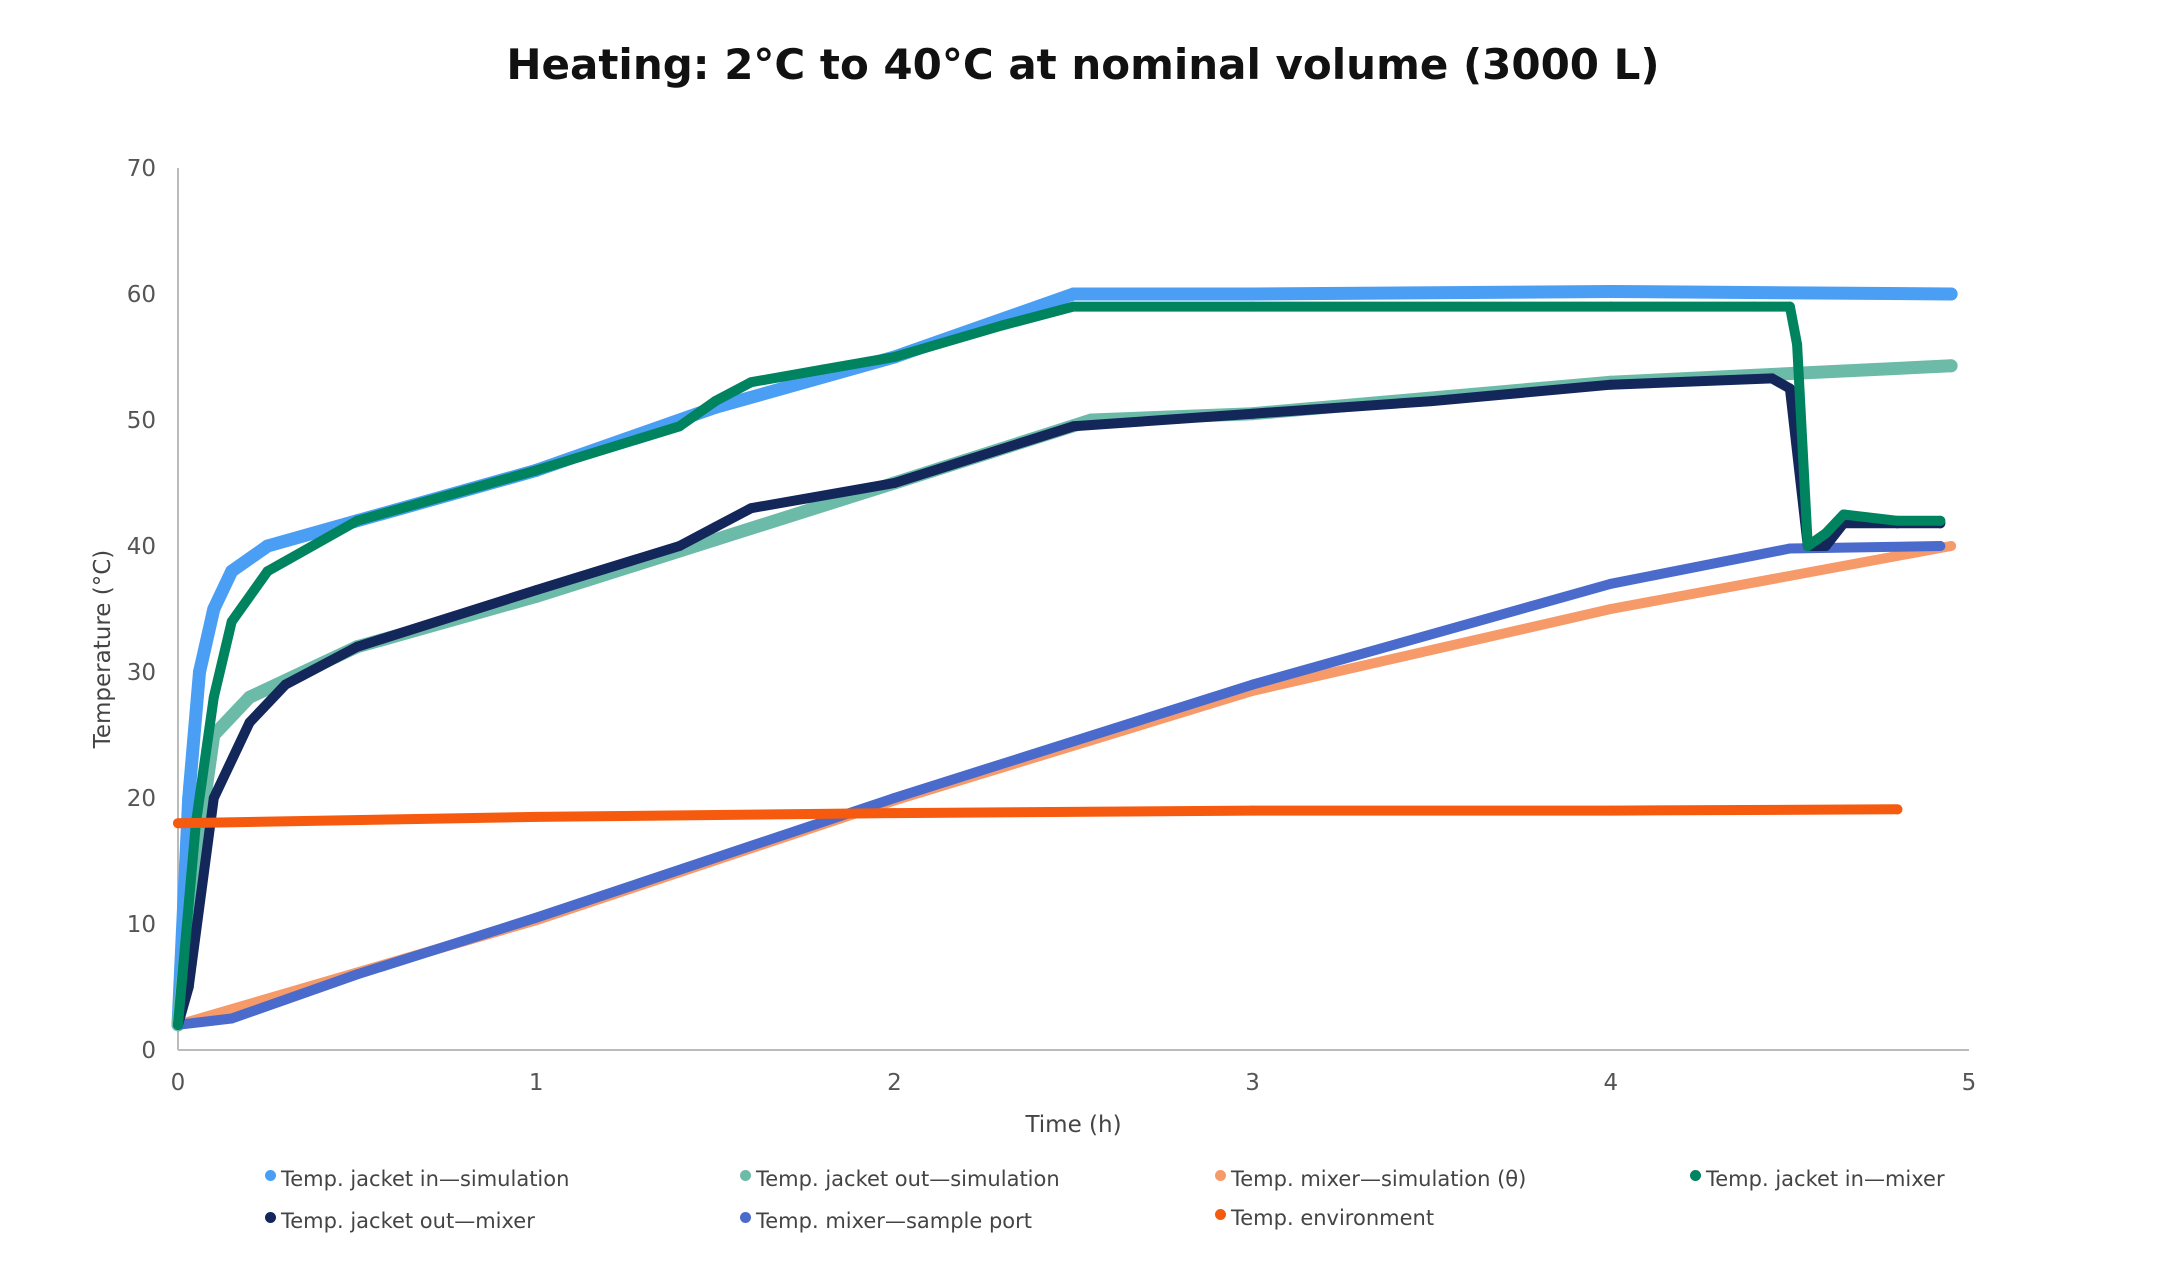 The width and height of the screenshot is (2166, 1261). What do you see at coordinates (141, 673) in the screenshot?
I see `y-tick-label: 30` at bounding box center [141, 673].